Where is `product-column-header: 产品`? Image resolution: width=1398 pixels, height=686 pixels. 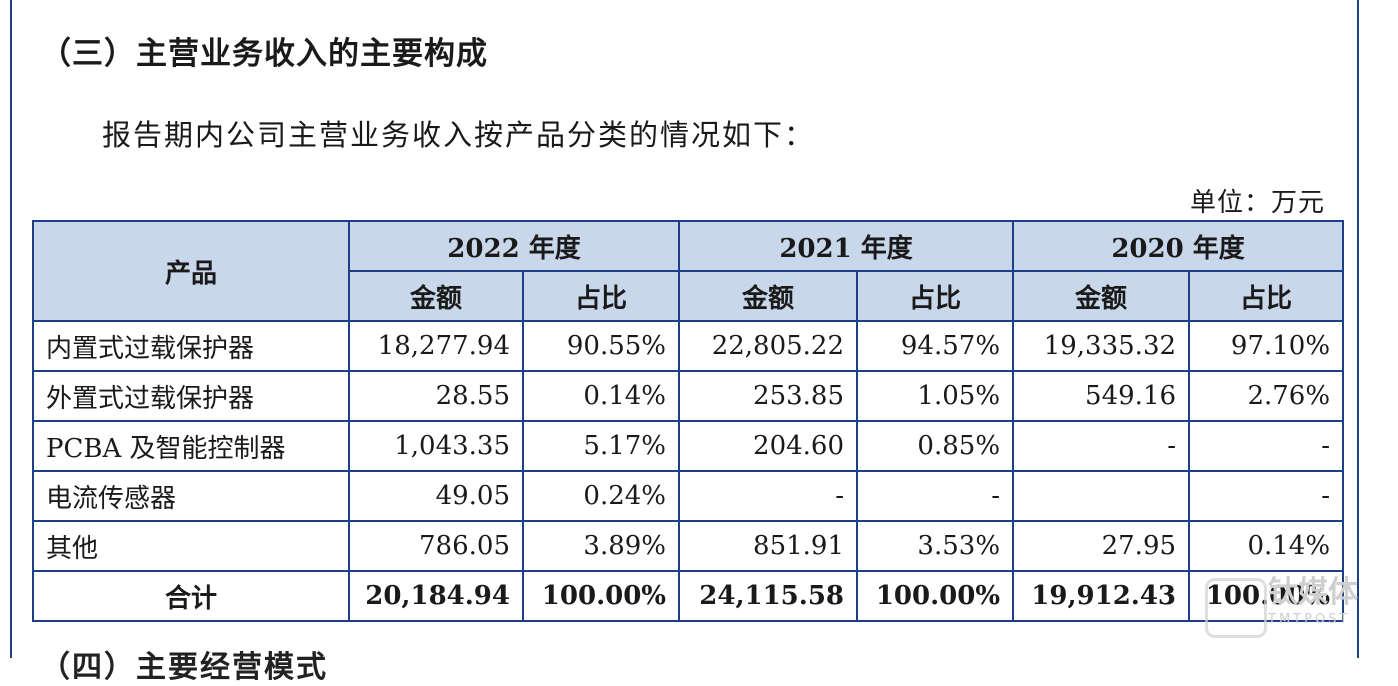
product-column-header: 产品 is located at coordinates (191, 271).